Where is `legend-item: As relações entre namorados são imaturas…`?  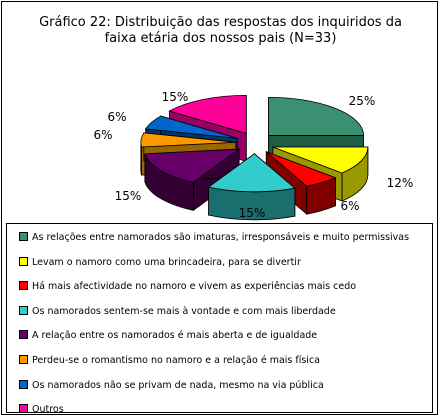
legend-item: As relações entre namorados são imaturas… is located at coordinates (214, 238).